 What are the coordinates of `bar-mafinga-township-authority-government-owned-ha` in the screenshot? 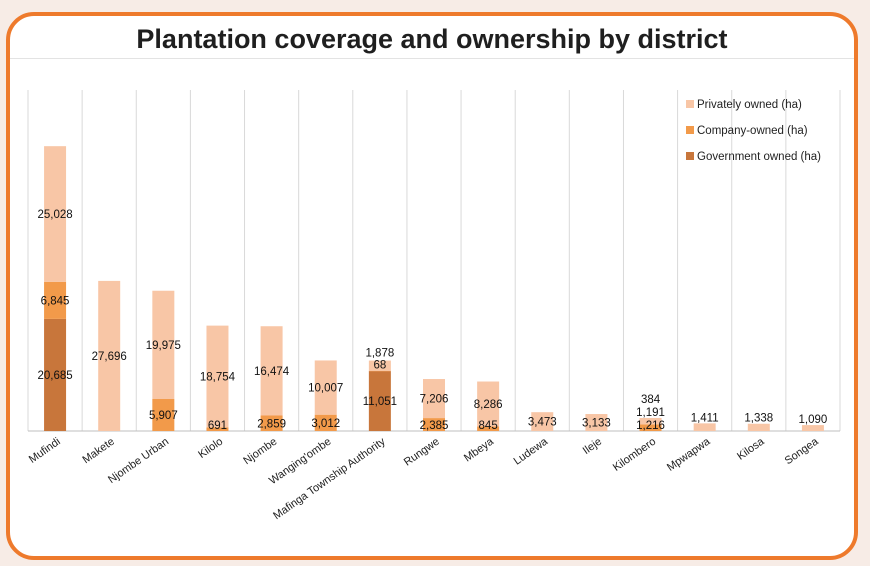 It's located at (379, 401).